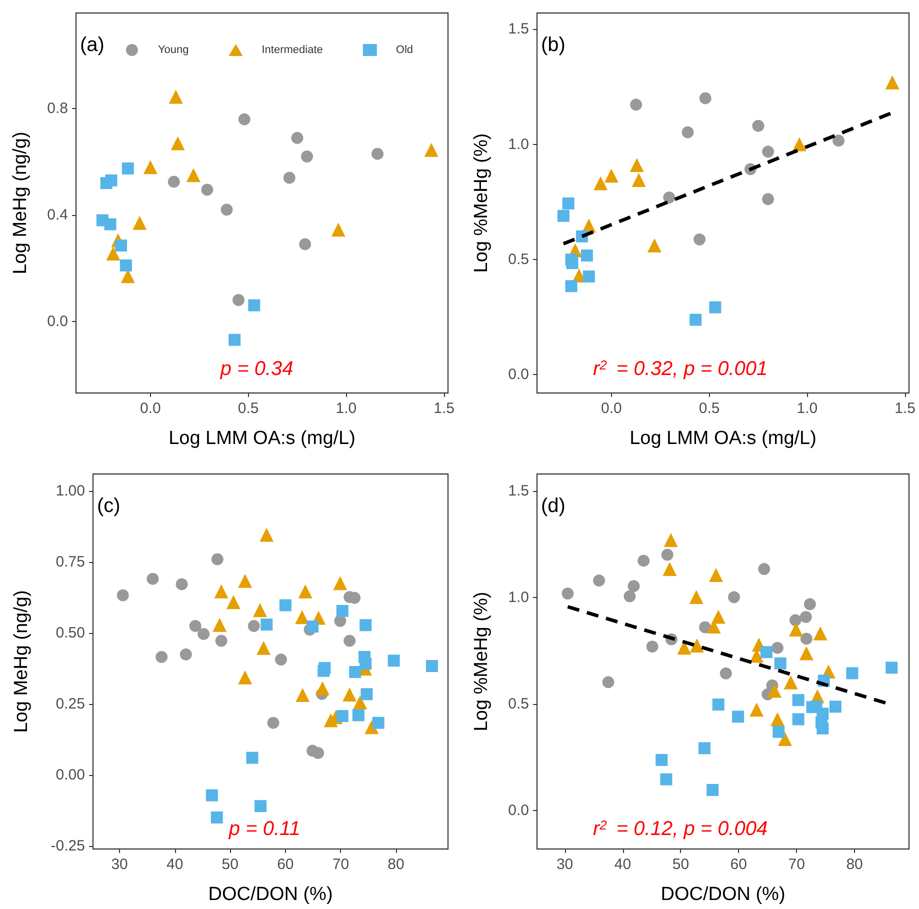 The image size is (919, 909). What do you see at coordinates (70, 633) in the screenshot?
I see `y-tick-label: 0.50` at bounding box center [70, 633].